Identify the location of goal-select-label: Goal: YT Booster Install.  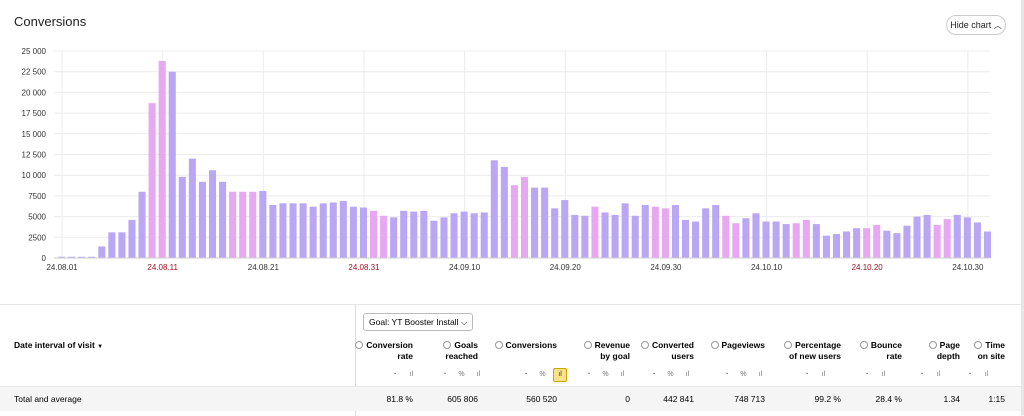
(414, 322).